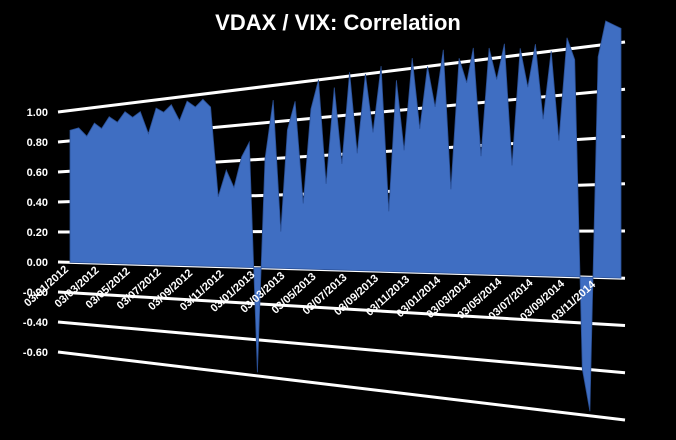 This screenshot has width=676, height=440. What do you see at coordinates (37, 203) in the screenshot?
I see `y-tick-label: 0.40` at bounding box center [37, 203].